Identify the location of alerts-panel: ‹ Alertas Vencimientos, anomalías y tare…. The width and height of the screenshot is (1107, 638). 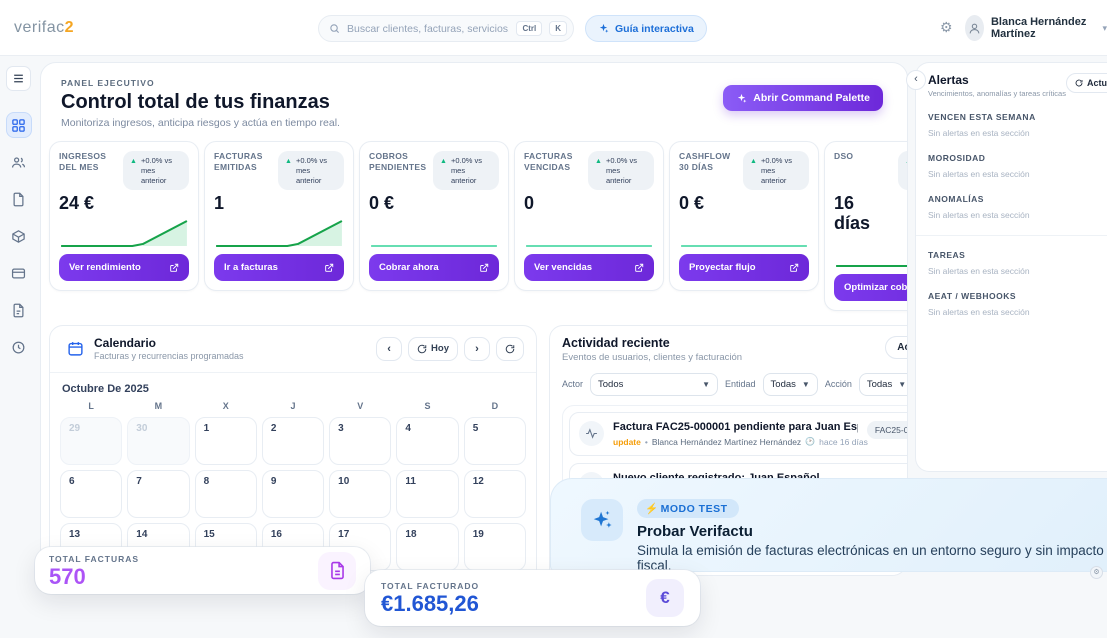
(1006, 267).